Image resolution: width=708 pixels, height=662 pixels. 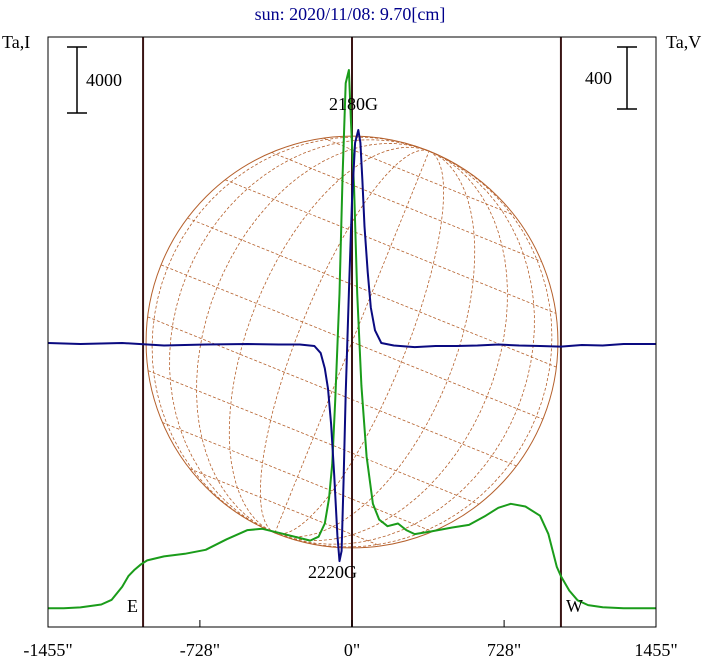 I want to click on x-axis-ticks: -1455" -728" 0" 728" 1455", so click(x=350, y=640).